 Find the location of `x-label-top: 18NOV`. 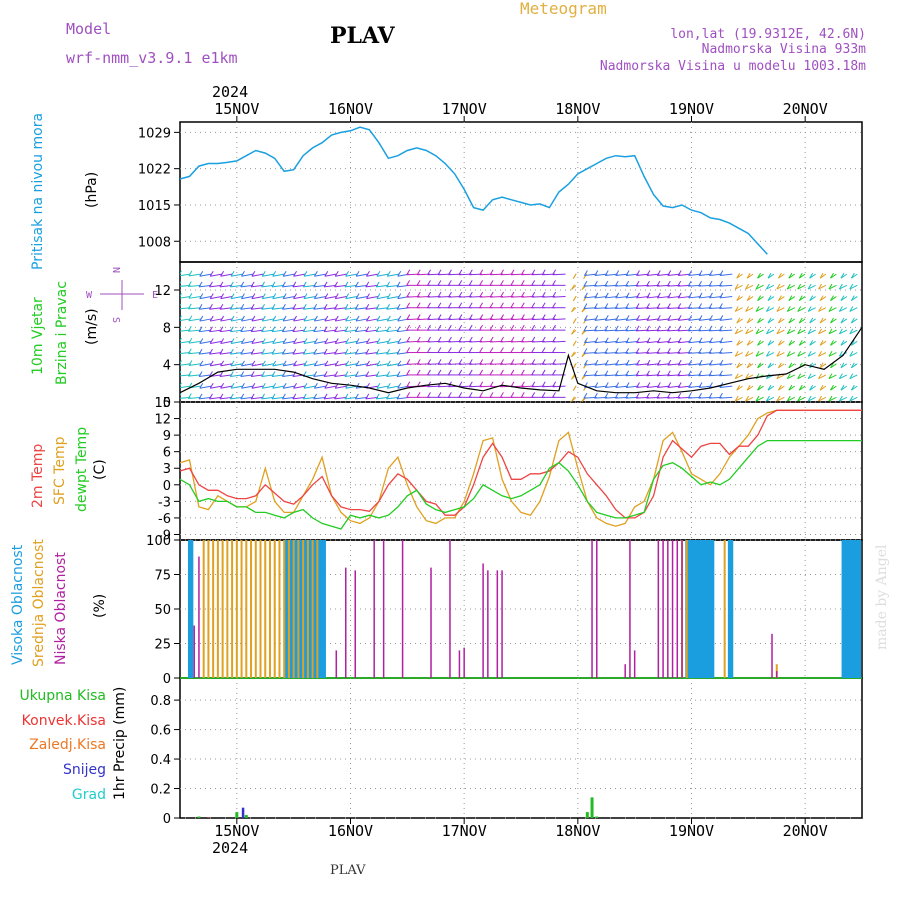

x-label-top: 18NOV is located at coordinates (577, 109).